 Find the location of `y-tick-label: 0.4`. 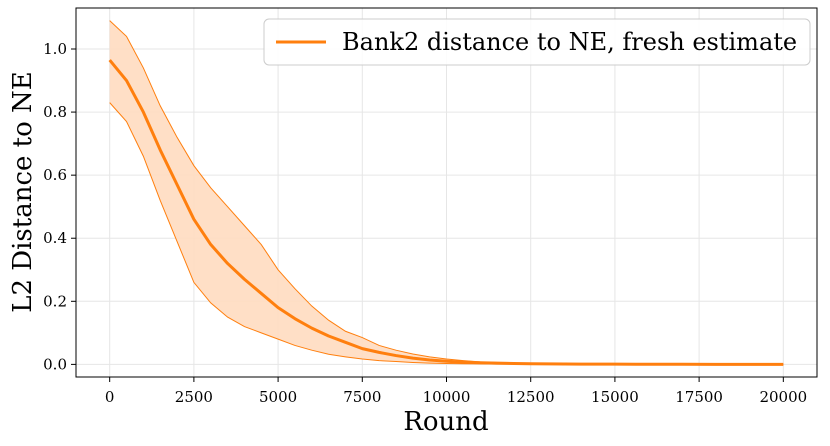

y-tick-label: 0.4 is located at coordinates (55, 238).